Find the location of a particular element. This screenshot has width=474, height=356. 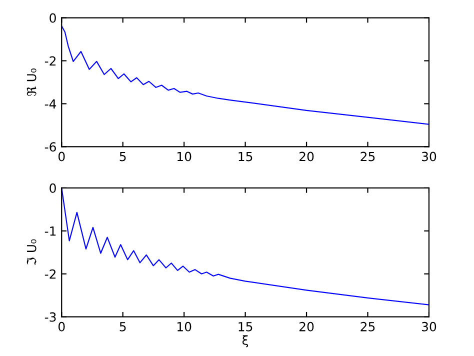

y-tick-label: -3 is located at coordinates (50, 317).